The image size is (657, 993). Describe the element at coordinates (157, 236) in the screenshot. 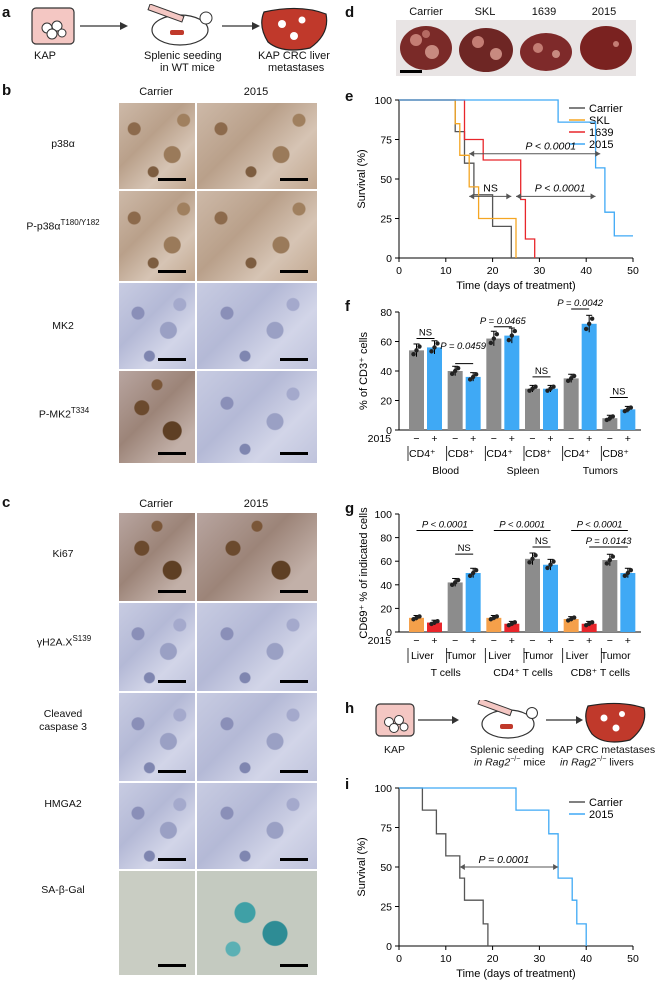

I see `ihc-b-pp38a-carrier` at that location.